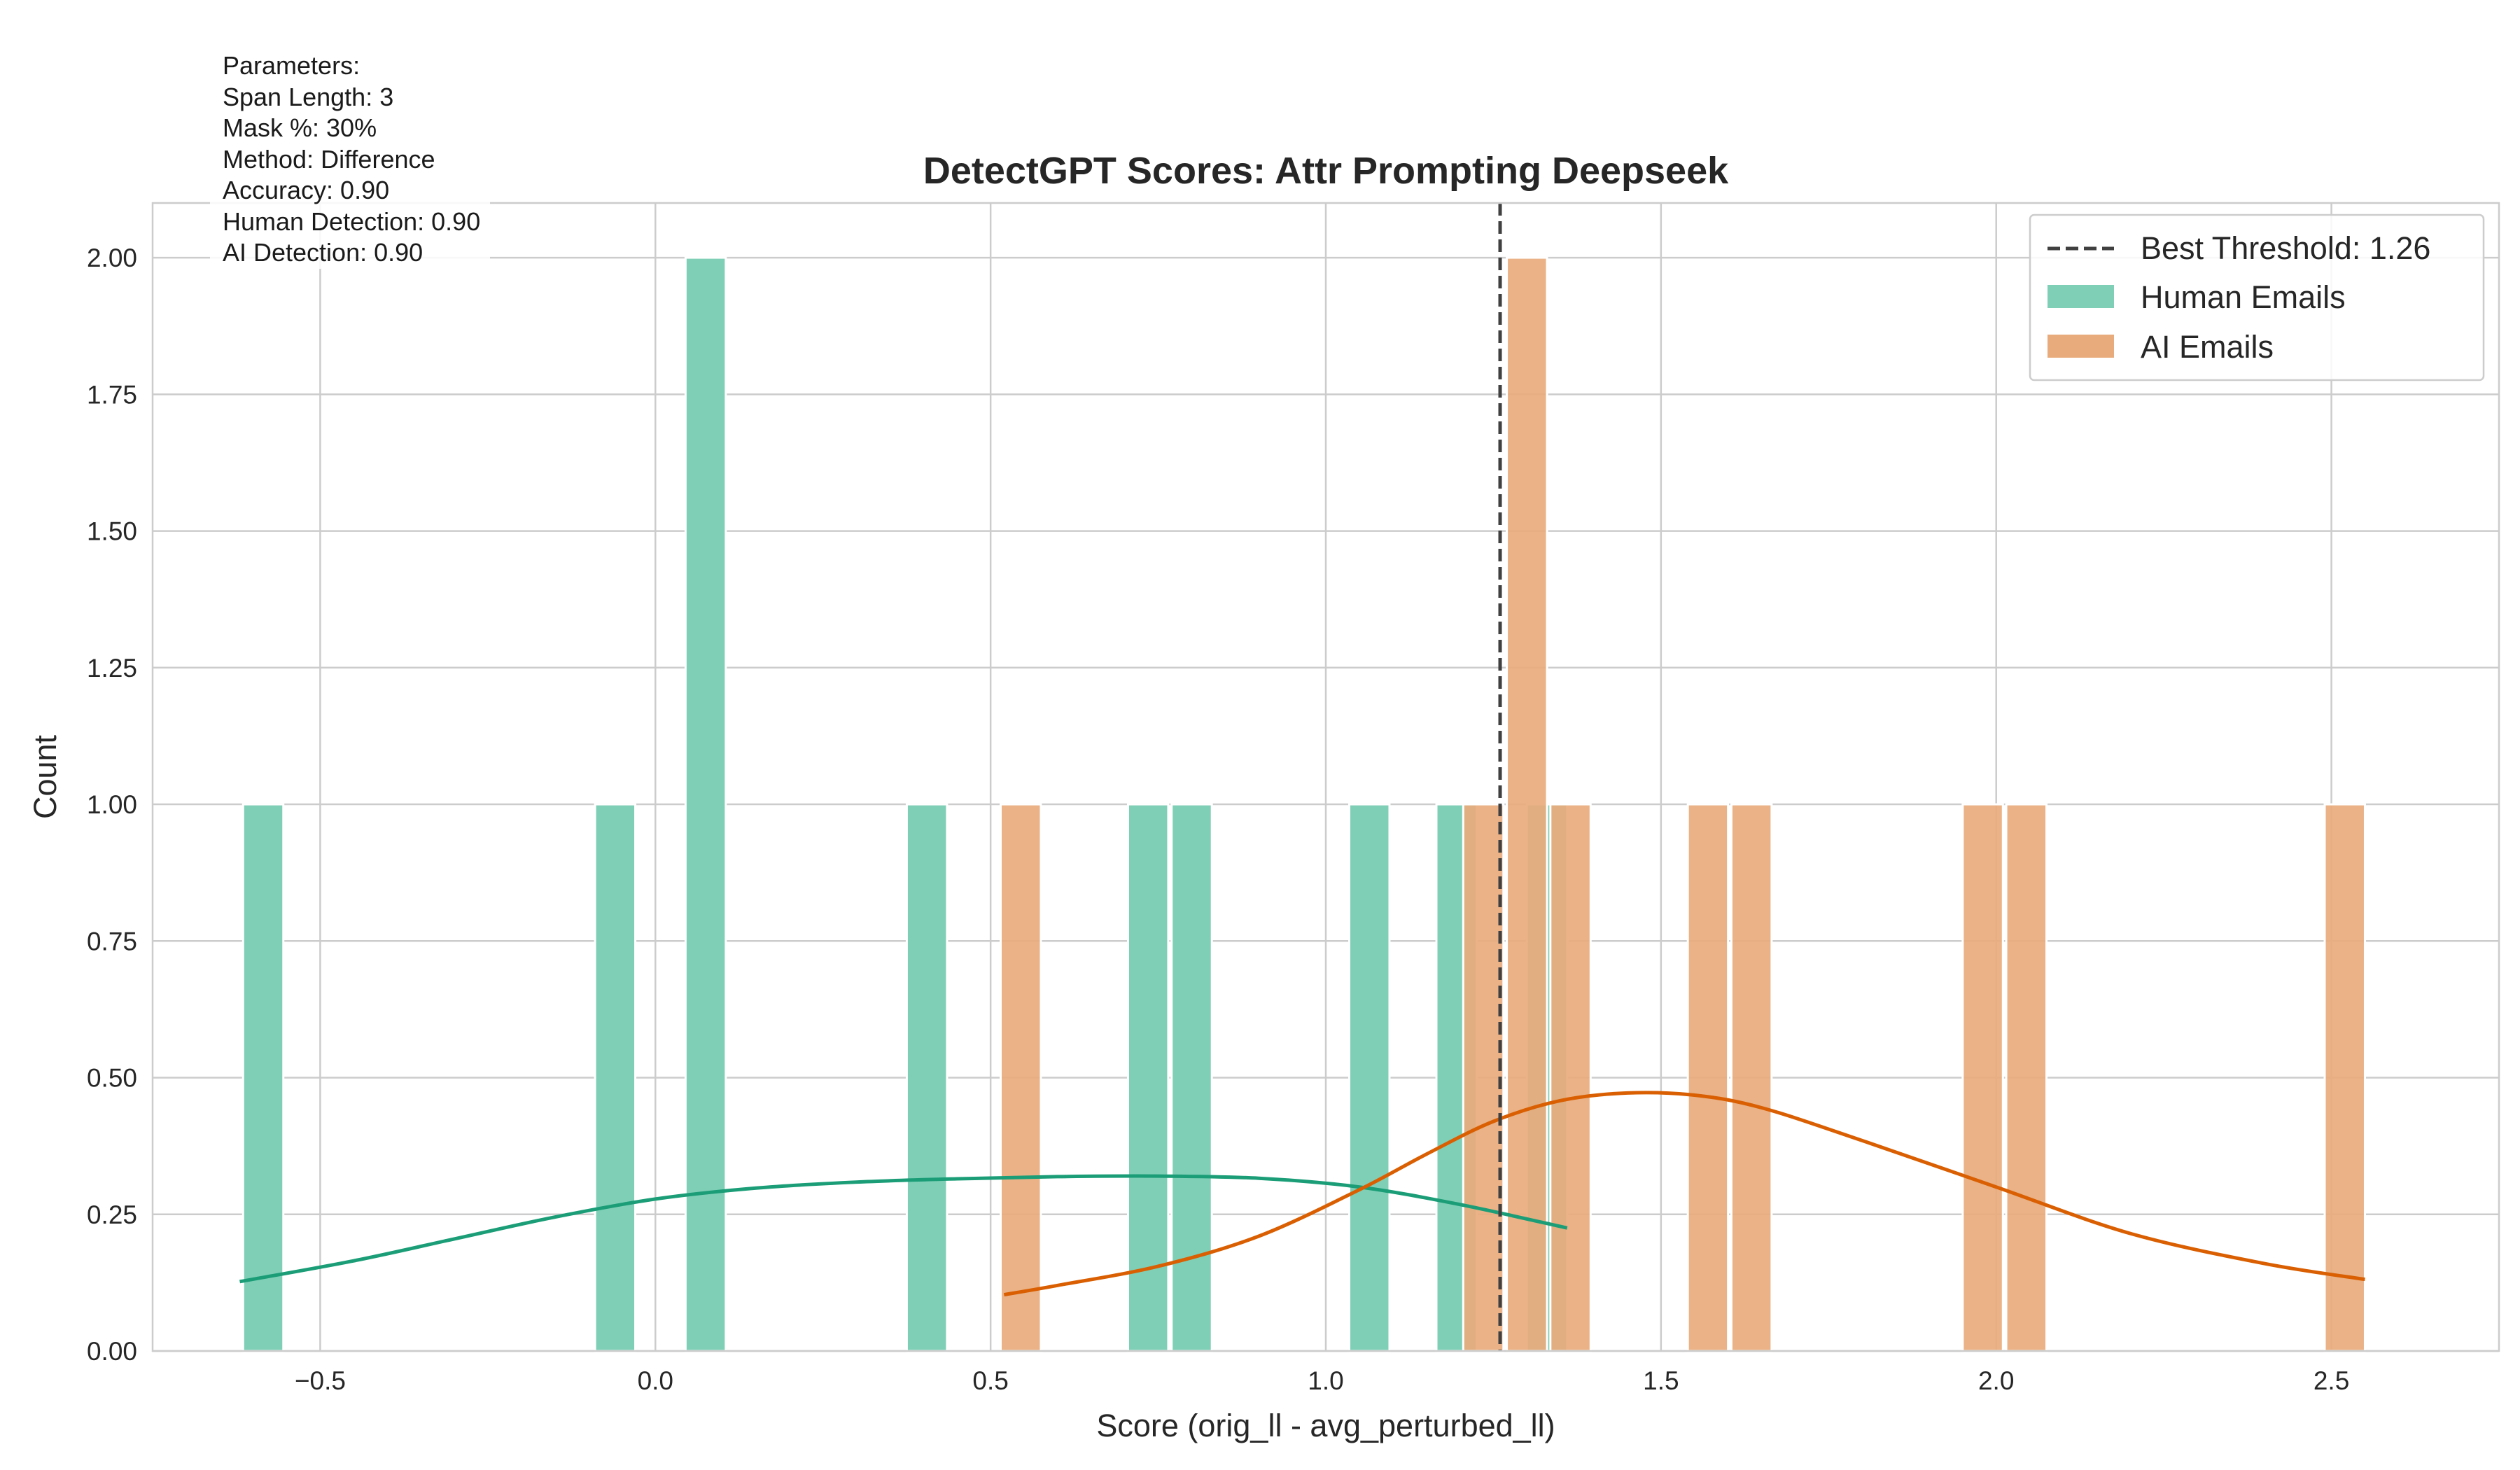 Image resolution: width=2520 pixels, height=1470 pixels. I want to click on y-tick-label: 2.00, so click(112, 258).